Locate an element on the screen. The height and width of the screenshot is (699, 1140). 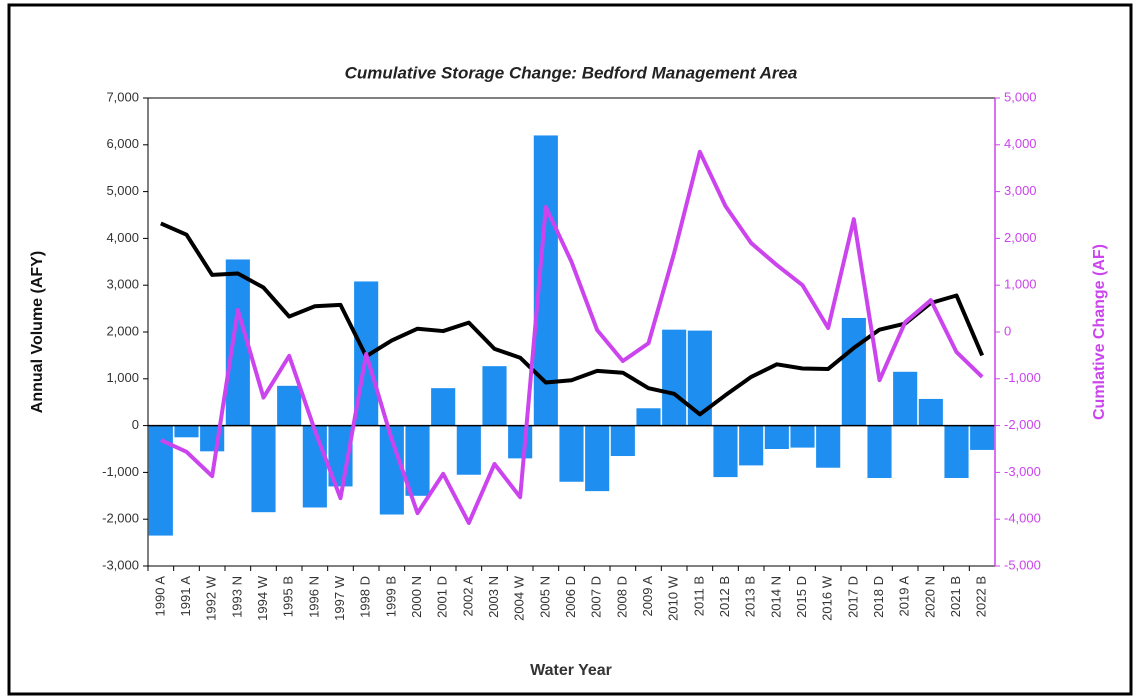
x-tick-label: 1990 A is located at coordinates (159, 596).